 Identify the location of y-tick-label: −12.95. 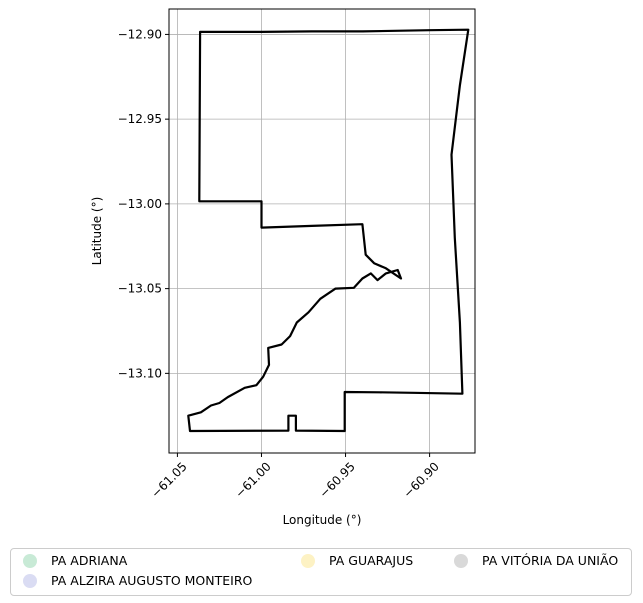
(140, 119).